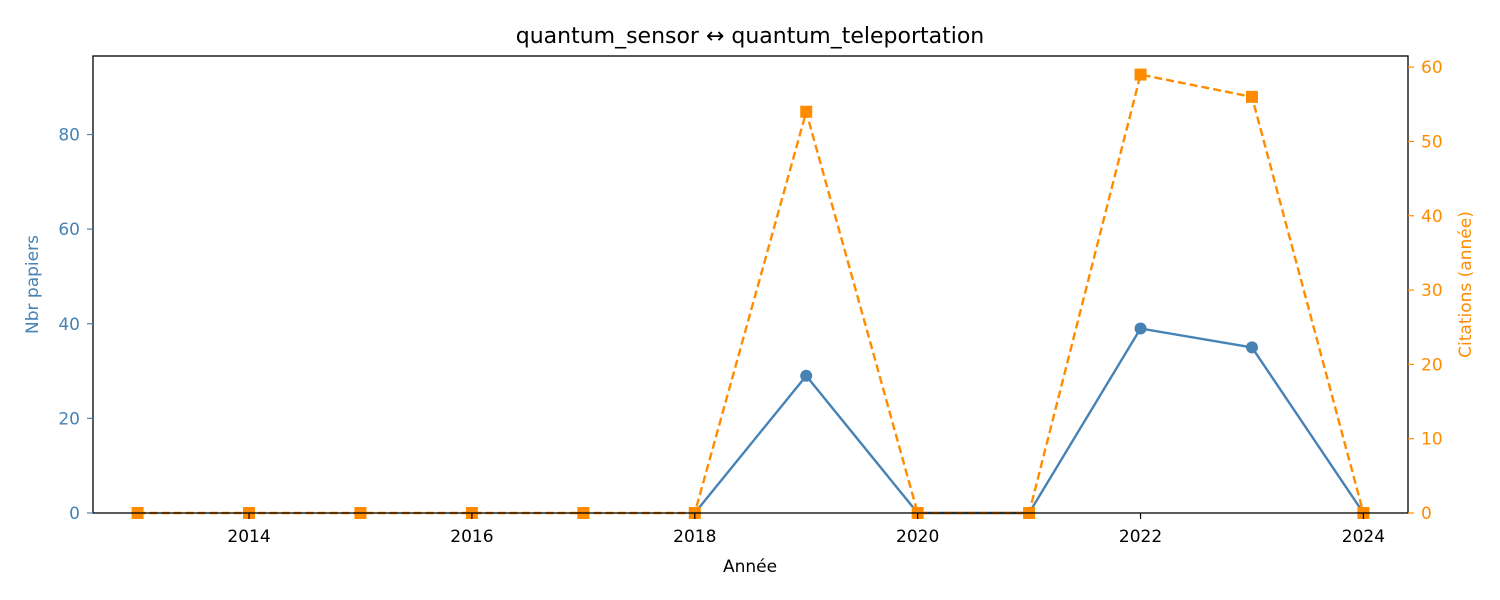 The height and width of the screenshot is (600, 1500). What do you see at coordinates (69, 136) in the screenshot?
I see `y-left-tick-label: 80` at bounding box center [69, 136].